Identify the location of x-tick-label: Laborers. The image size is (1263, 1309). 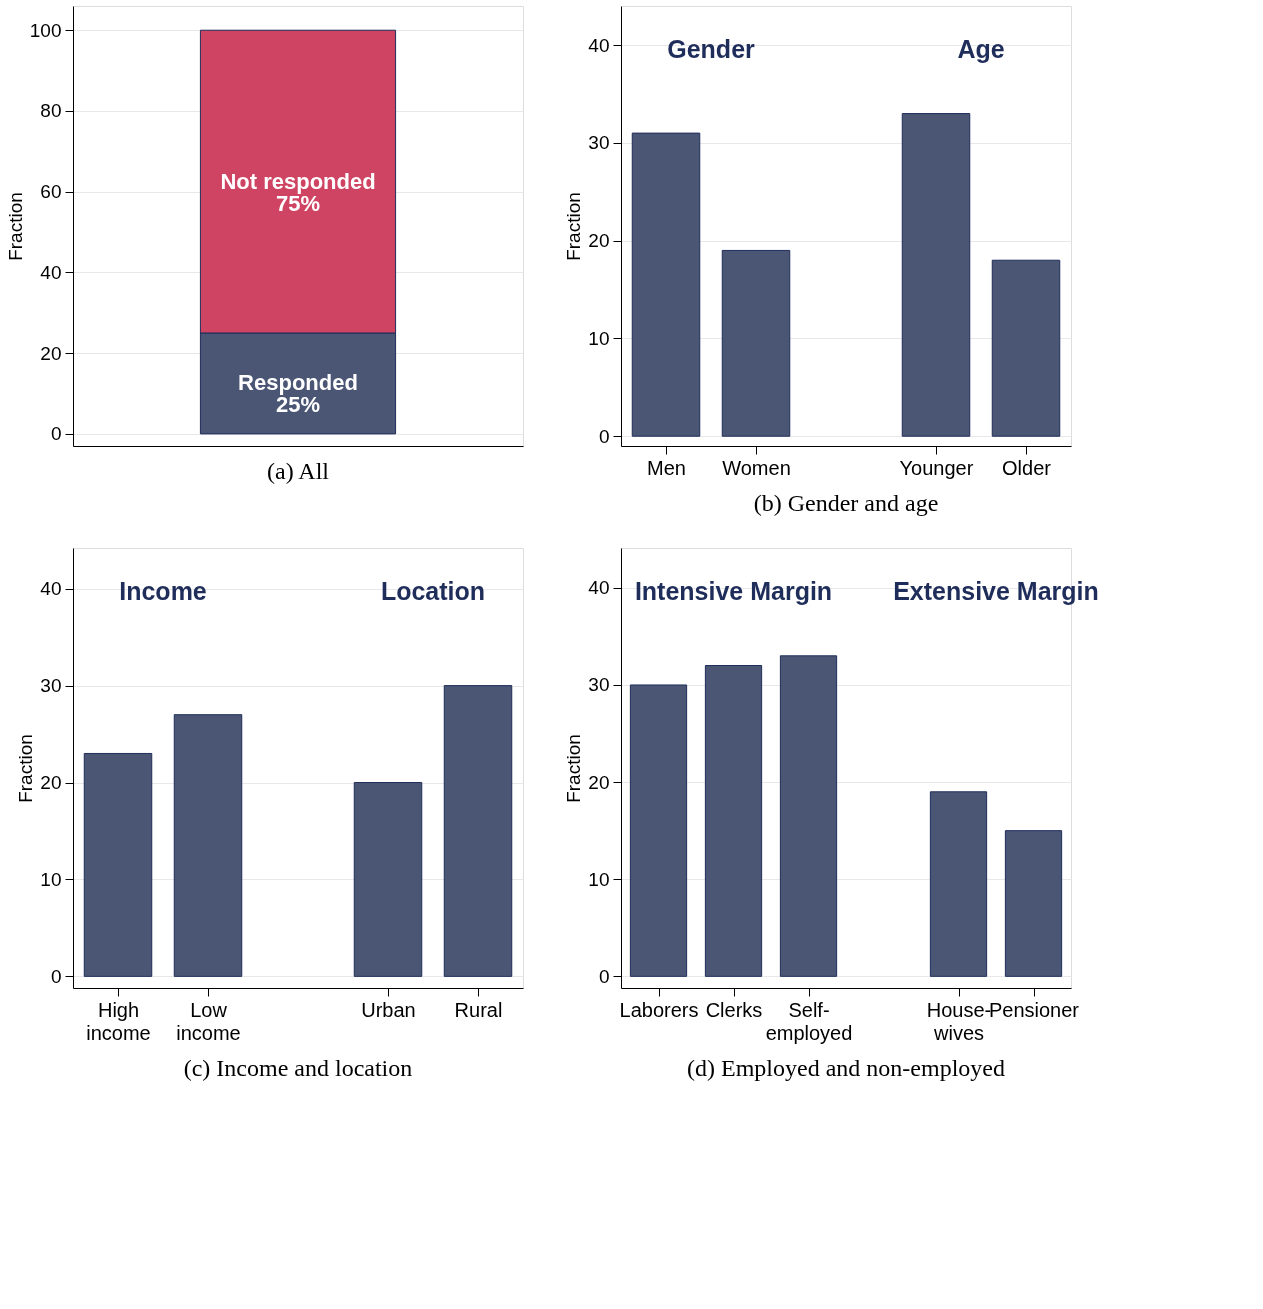
(659, 1009).